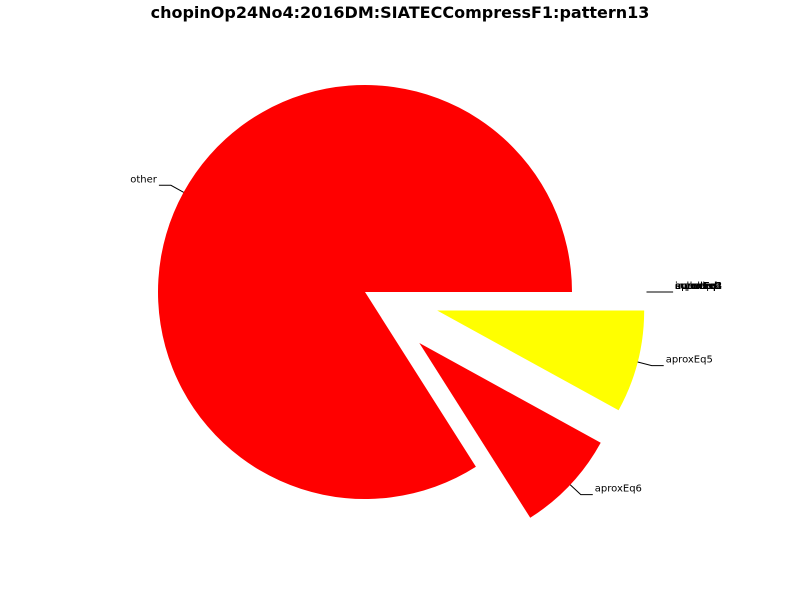 Image resolution: width=800 pixels, height=600 pixels. I want to click on pie-label-superset: superset, so click(697, 286).